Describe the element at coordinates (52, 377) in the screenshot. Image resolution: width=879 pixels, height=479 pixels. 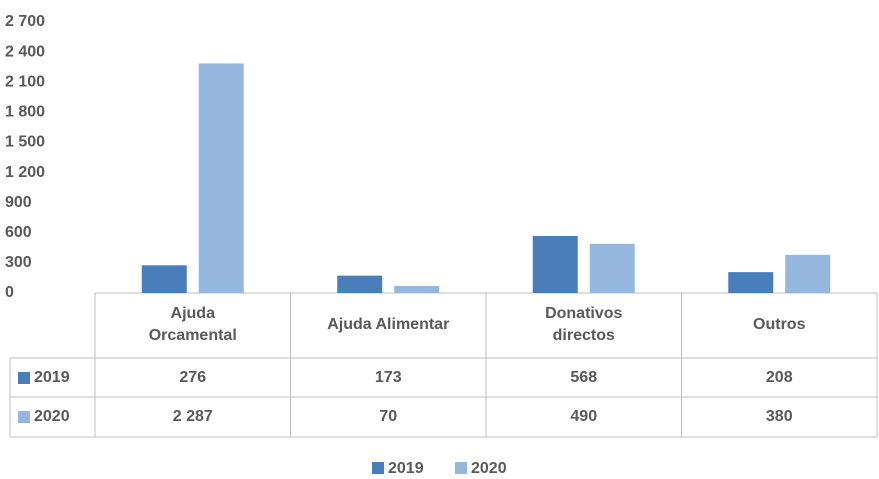
I see `table-row-label: 2019` at that location.